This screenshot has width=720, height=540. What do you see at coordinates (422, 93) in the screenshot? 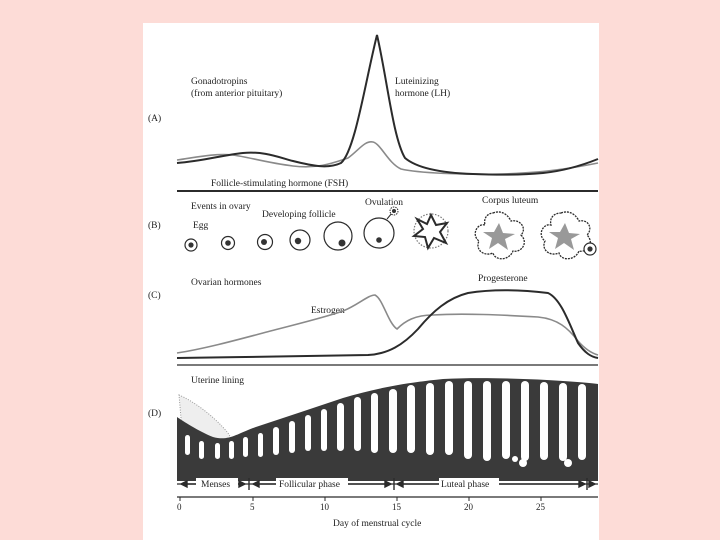
I see `lh-label-line2: hormone (LH)` at bounding box center [422, 93].